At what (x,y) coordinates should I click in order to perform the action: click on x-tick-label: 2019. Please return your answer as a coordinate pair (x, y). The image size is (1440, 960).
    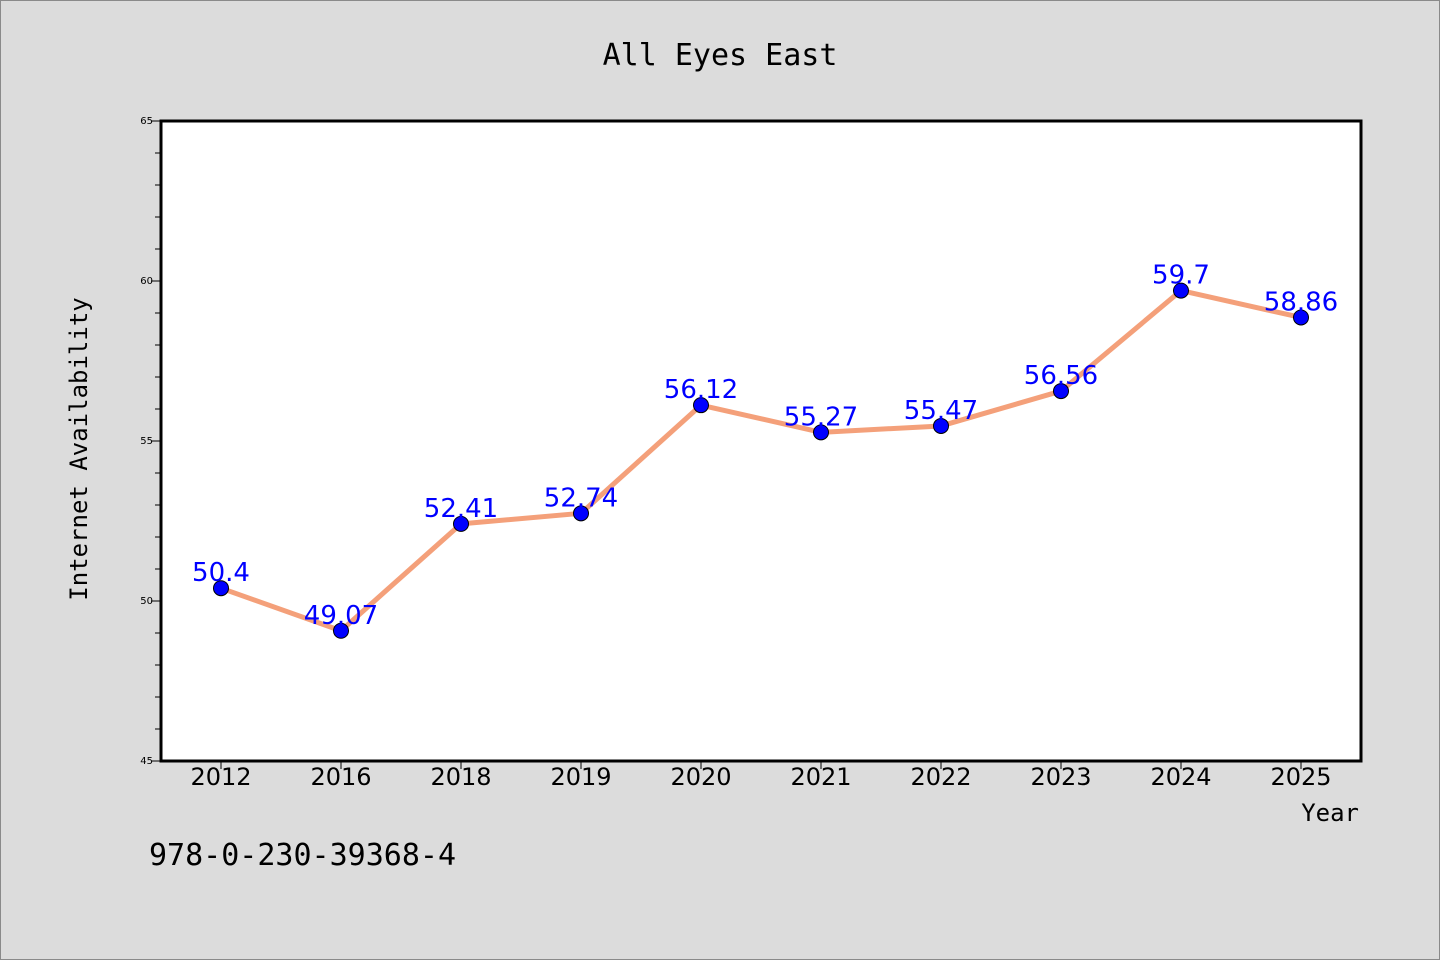
    Looking at the image, I should click on (580, 777).